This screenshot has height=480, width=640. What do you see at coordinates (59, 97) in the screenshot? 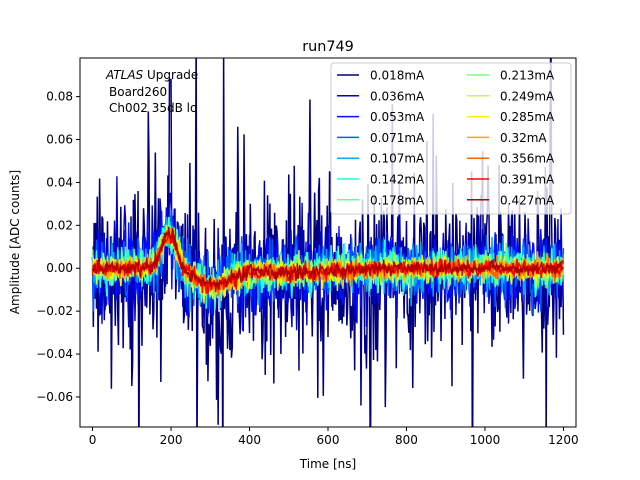
I see `y-tick-label: 0.08` at bounding box center [59, 97].